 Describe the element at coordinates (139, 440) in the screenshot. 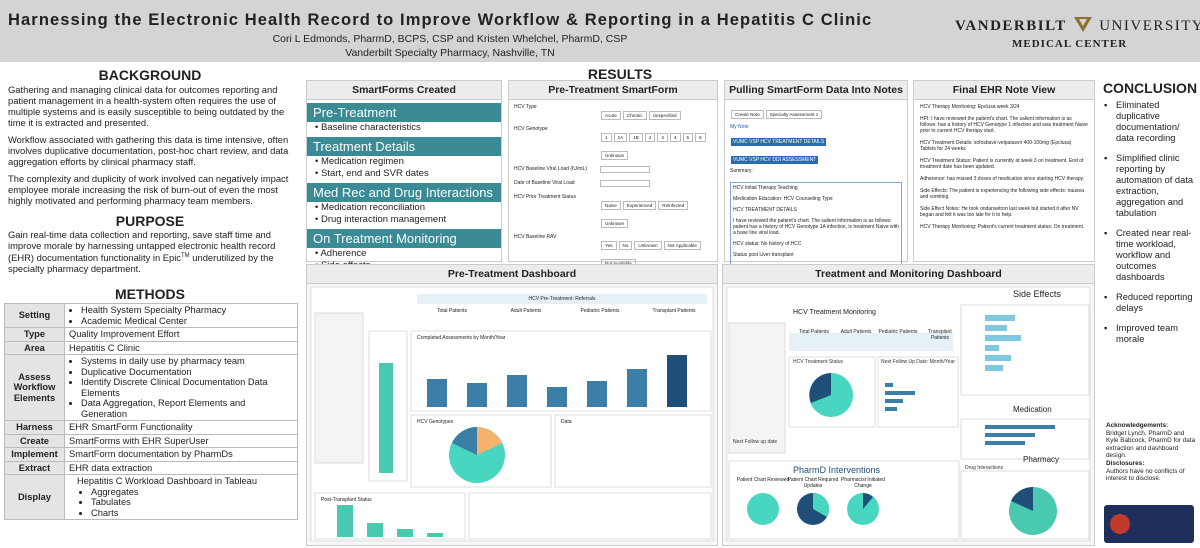

I see `text: SmartForms with EHR SuperUser` at that location.